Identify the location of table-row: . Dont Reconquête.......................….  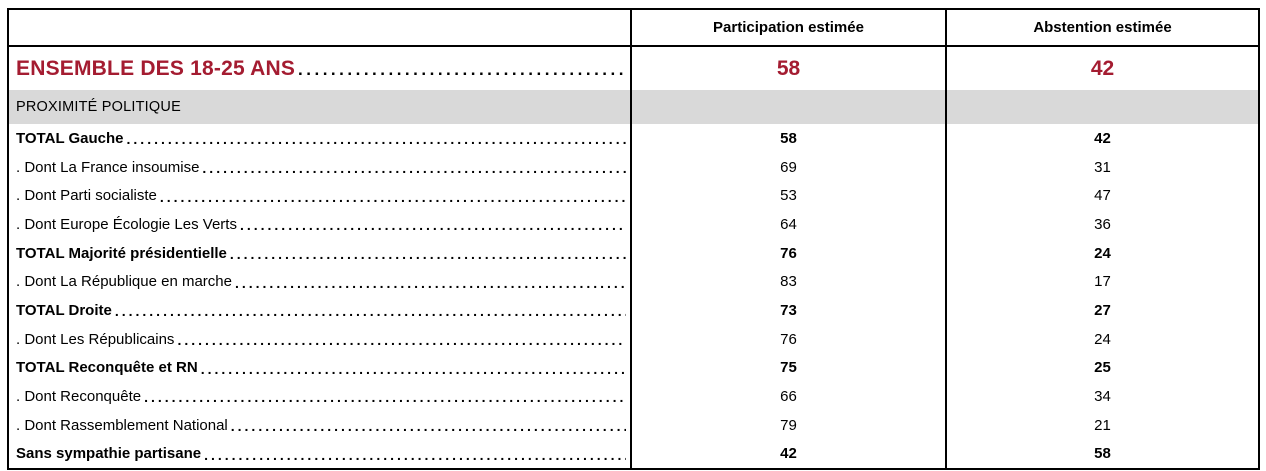
(633, 396).